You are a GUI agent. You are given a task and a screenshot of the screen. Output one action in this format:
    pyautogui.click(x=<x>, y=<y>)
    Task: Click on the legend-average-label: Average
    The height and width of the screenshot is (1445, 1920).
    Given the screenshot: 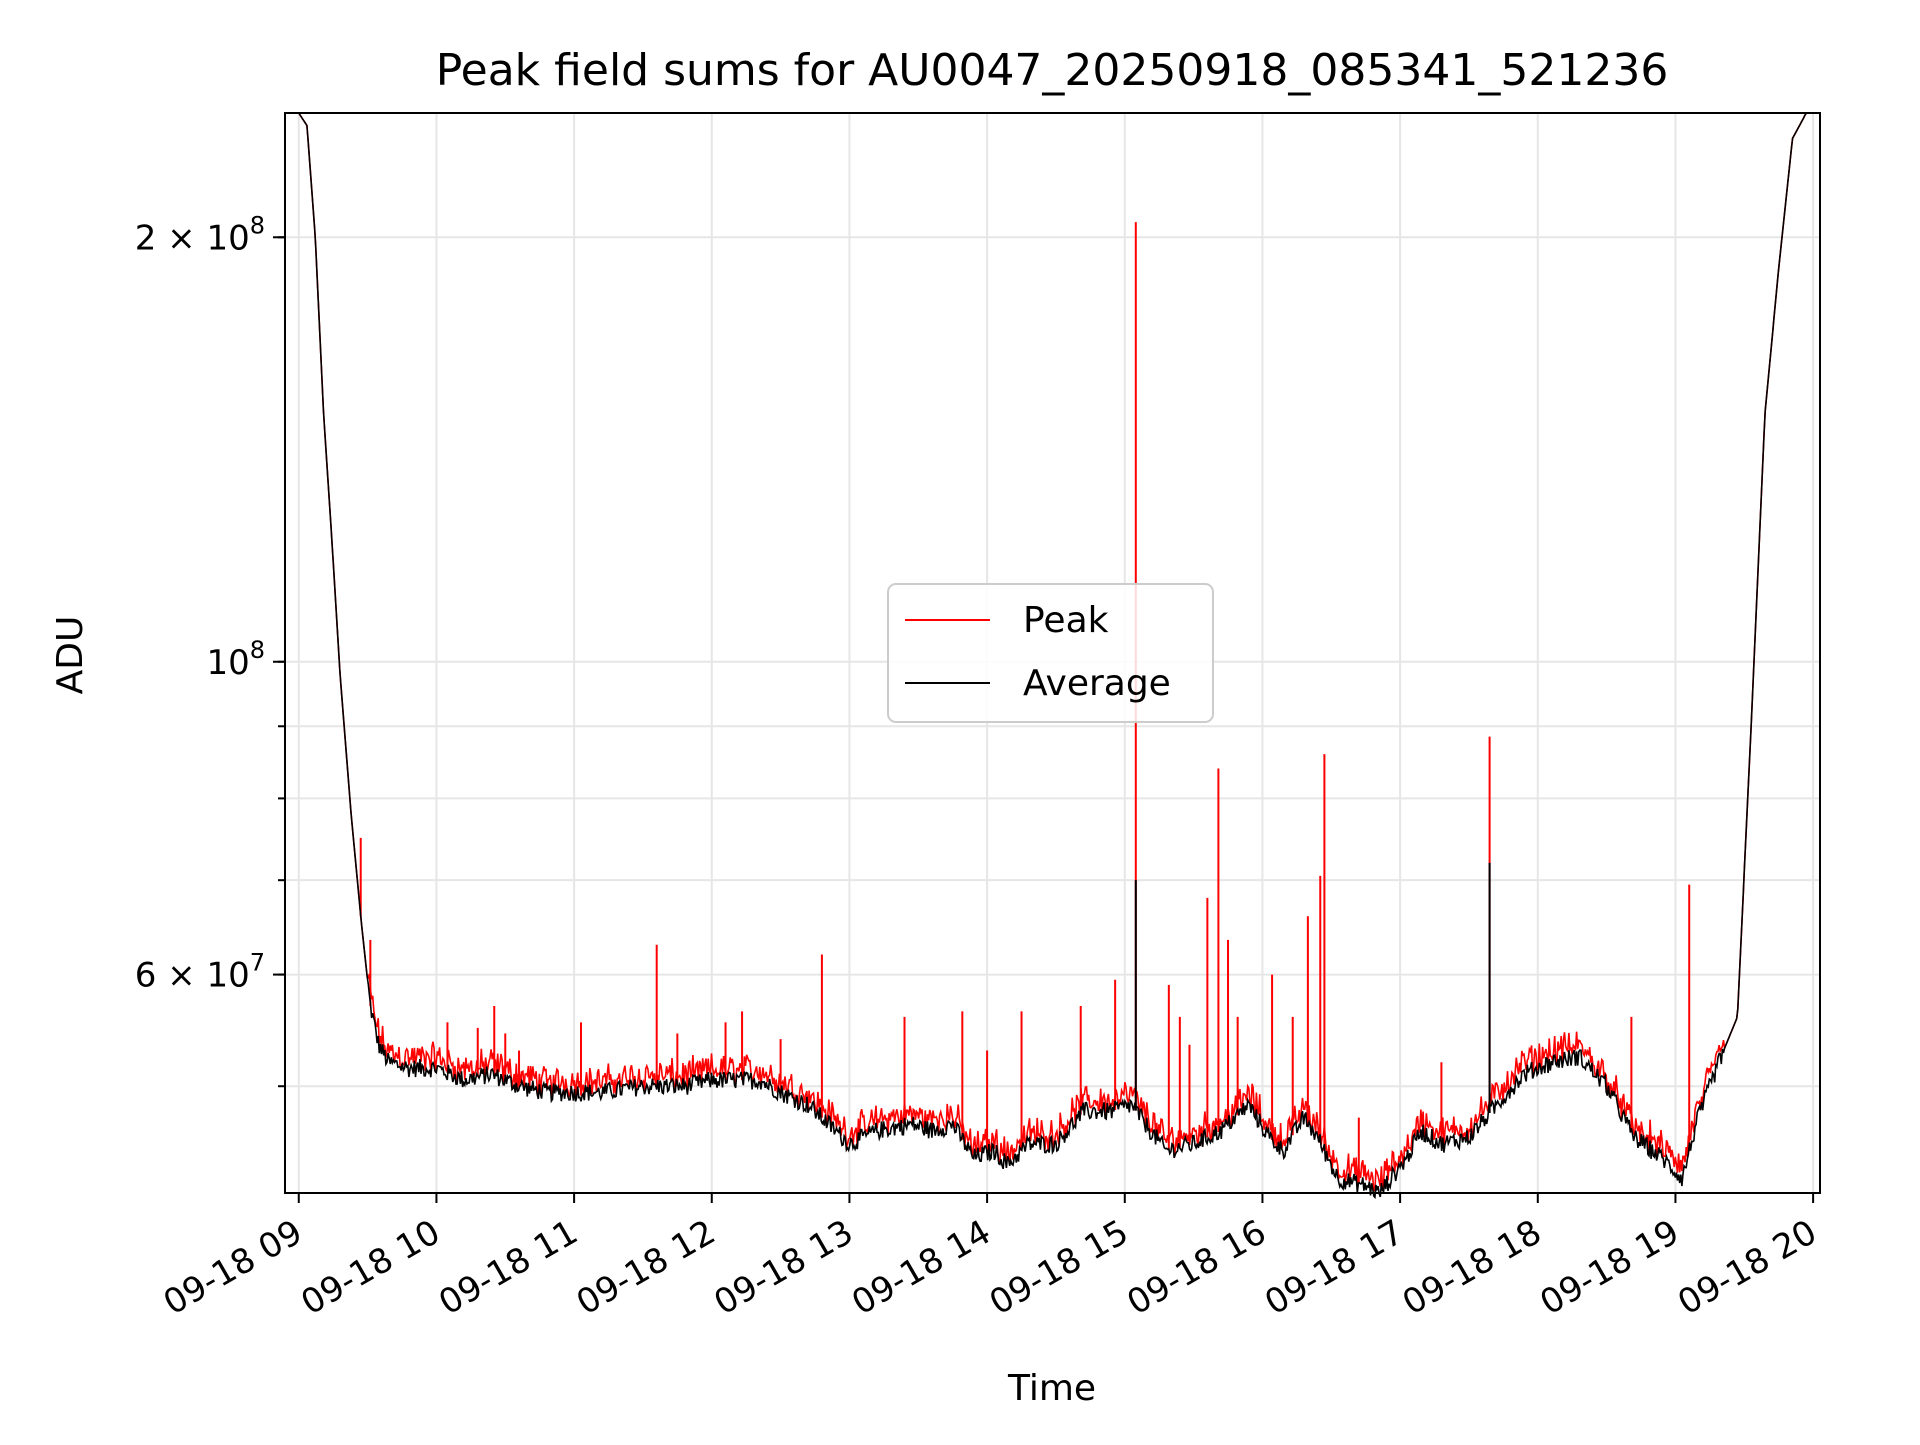 What is the action you would take?
    pyautogui.click(x=1097, y=683)
    